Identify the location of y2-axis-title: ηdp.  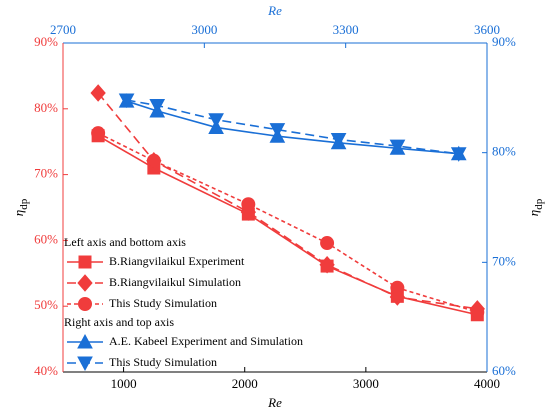
(535, 207).